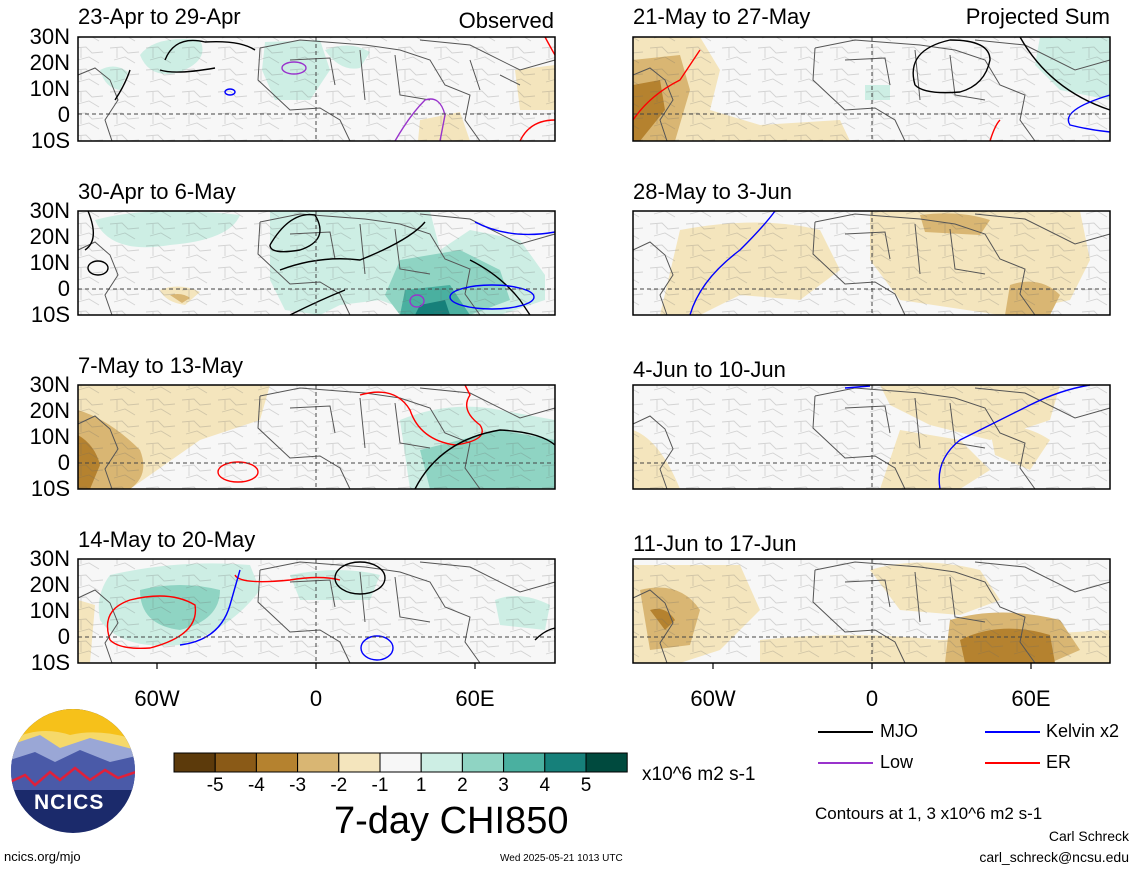  What do you see at coordinates (157, 698) in the screenshot?
I see `lon-label-60w-left: 60W` at bounding box center [157, 698].